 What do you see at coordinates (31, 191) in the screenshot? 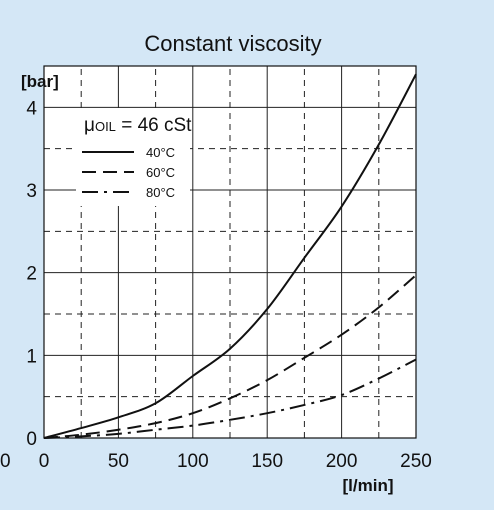
I see `y-tick-label: 3` at bounding box center [31, 191].